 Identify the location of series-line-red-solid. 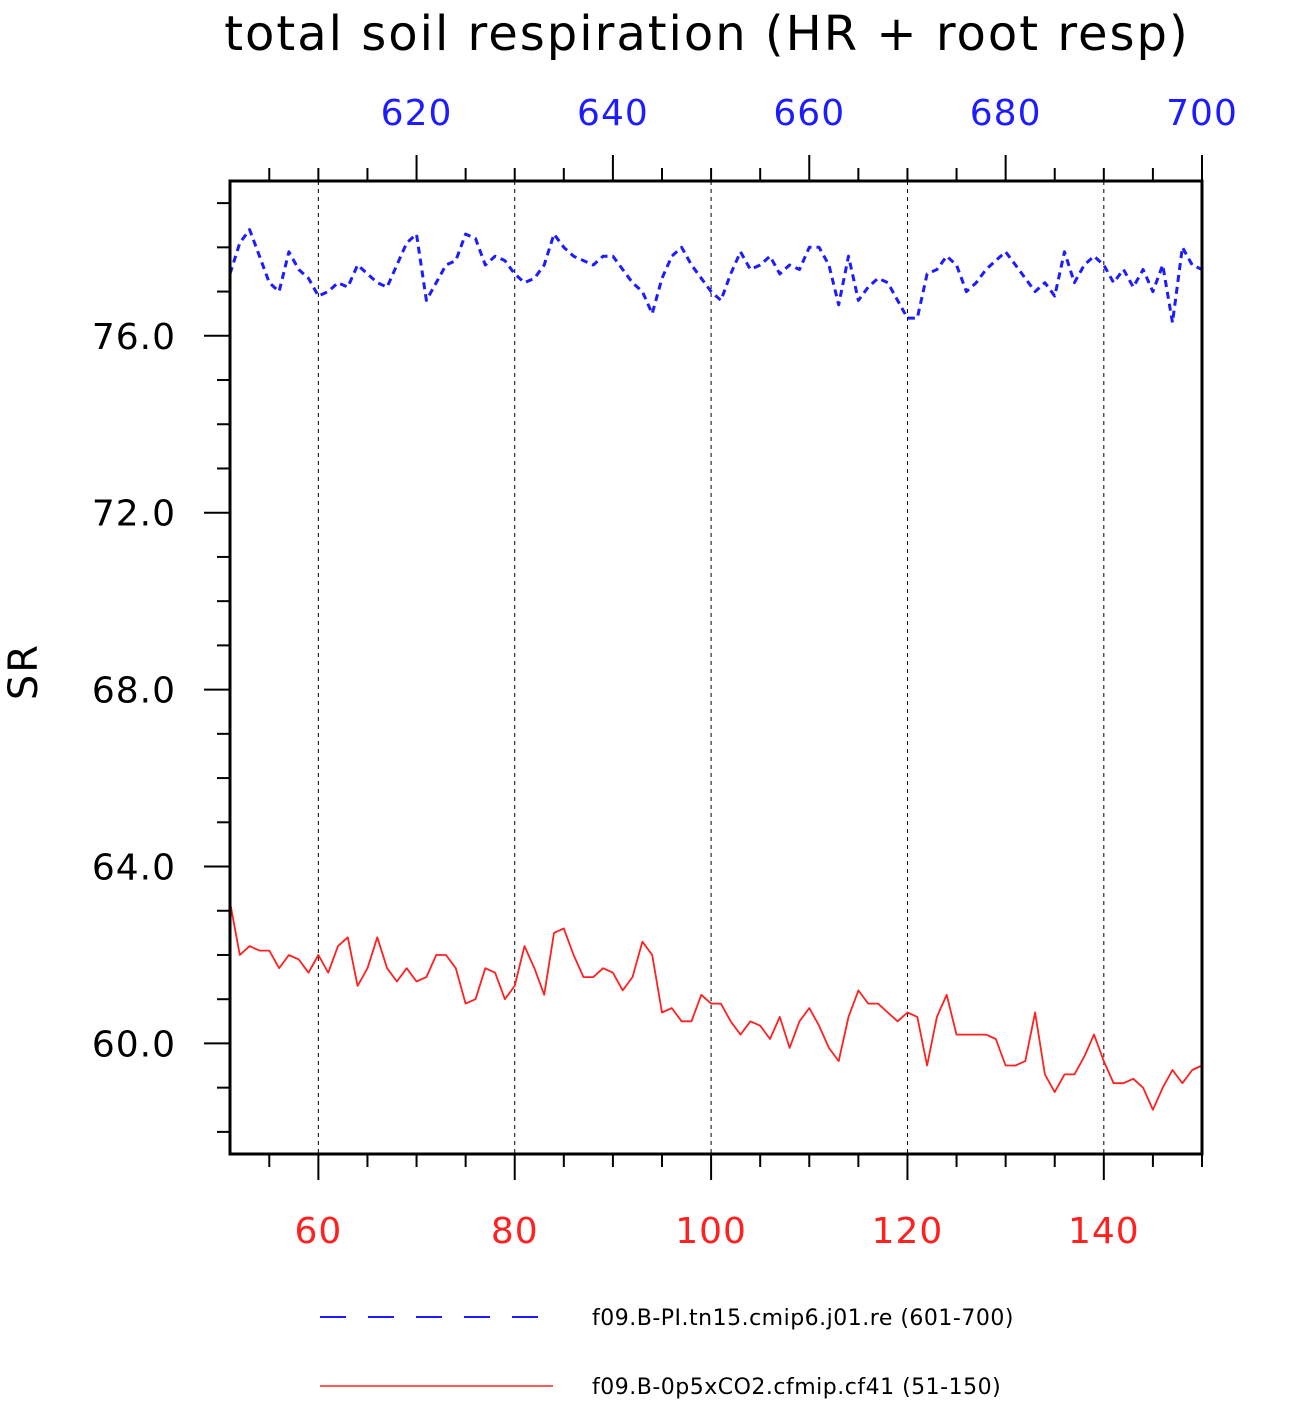
(716, 1006).